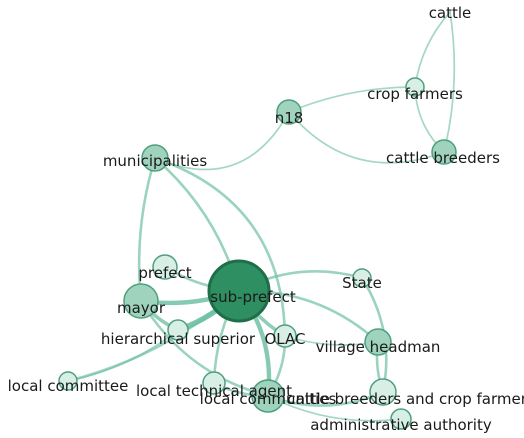  I want to click on node-prefect, so click(165, 267).